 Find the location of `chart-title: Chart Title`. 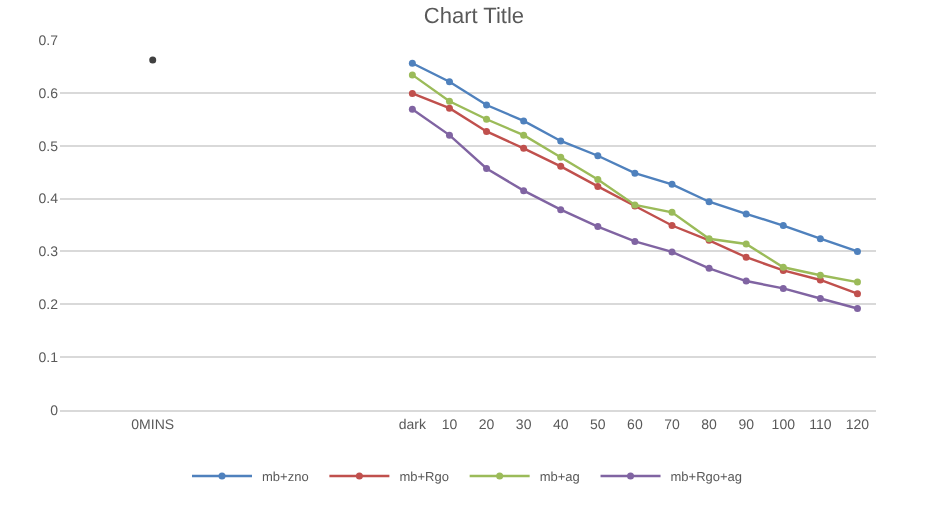

chart-title: Chart Title is located at coordinates (474, 17).